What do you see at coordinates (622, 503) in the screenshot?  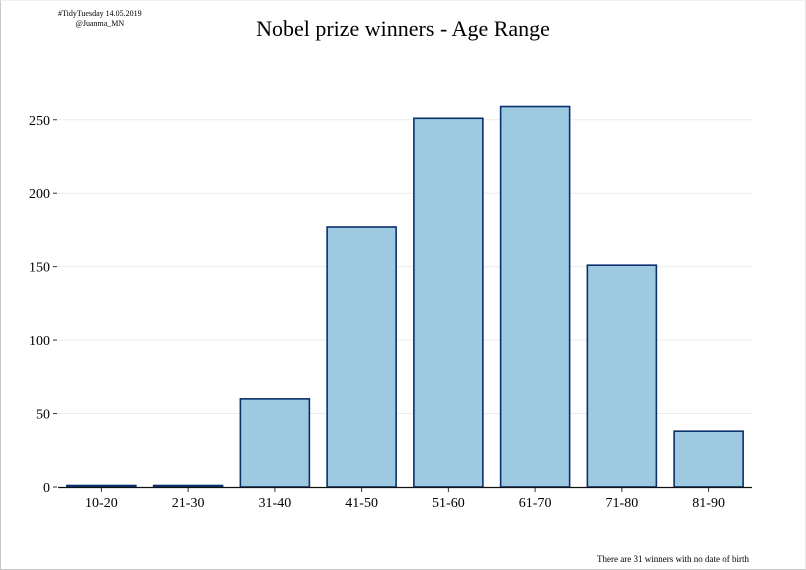 I see `x-tick-label-71-80: 71-80` at bounding box center [622, 503].